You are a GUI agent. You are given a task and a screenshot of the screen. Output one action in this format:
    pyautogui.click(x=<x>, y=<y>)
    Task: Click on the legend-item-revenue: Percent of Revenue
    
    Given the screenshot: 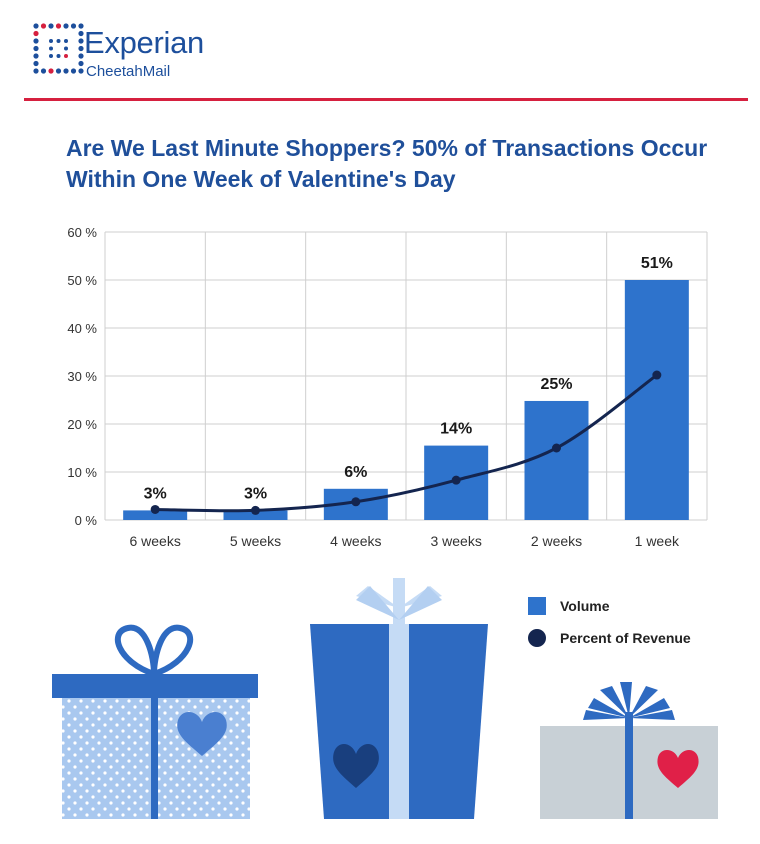 What is the action you would take?
    pyautogui.click(x=630, y=641)
    